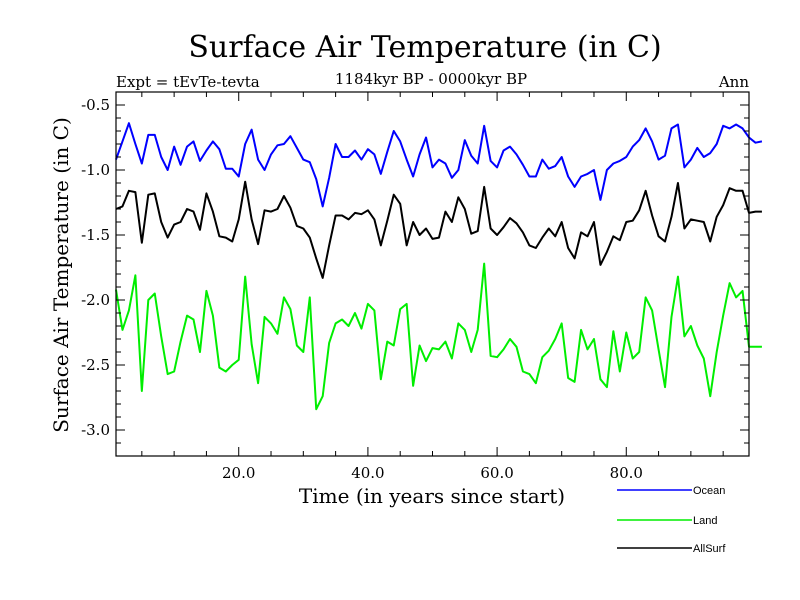 This screenshot has height=600, width=800. I want to click on legend-label-ocean: Ocean, so click(709, 491).